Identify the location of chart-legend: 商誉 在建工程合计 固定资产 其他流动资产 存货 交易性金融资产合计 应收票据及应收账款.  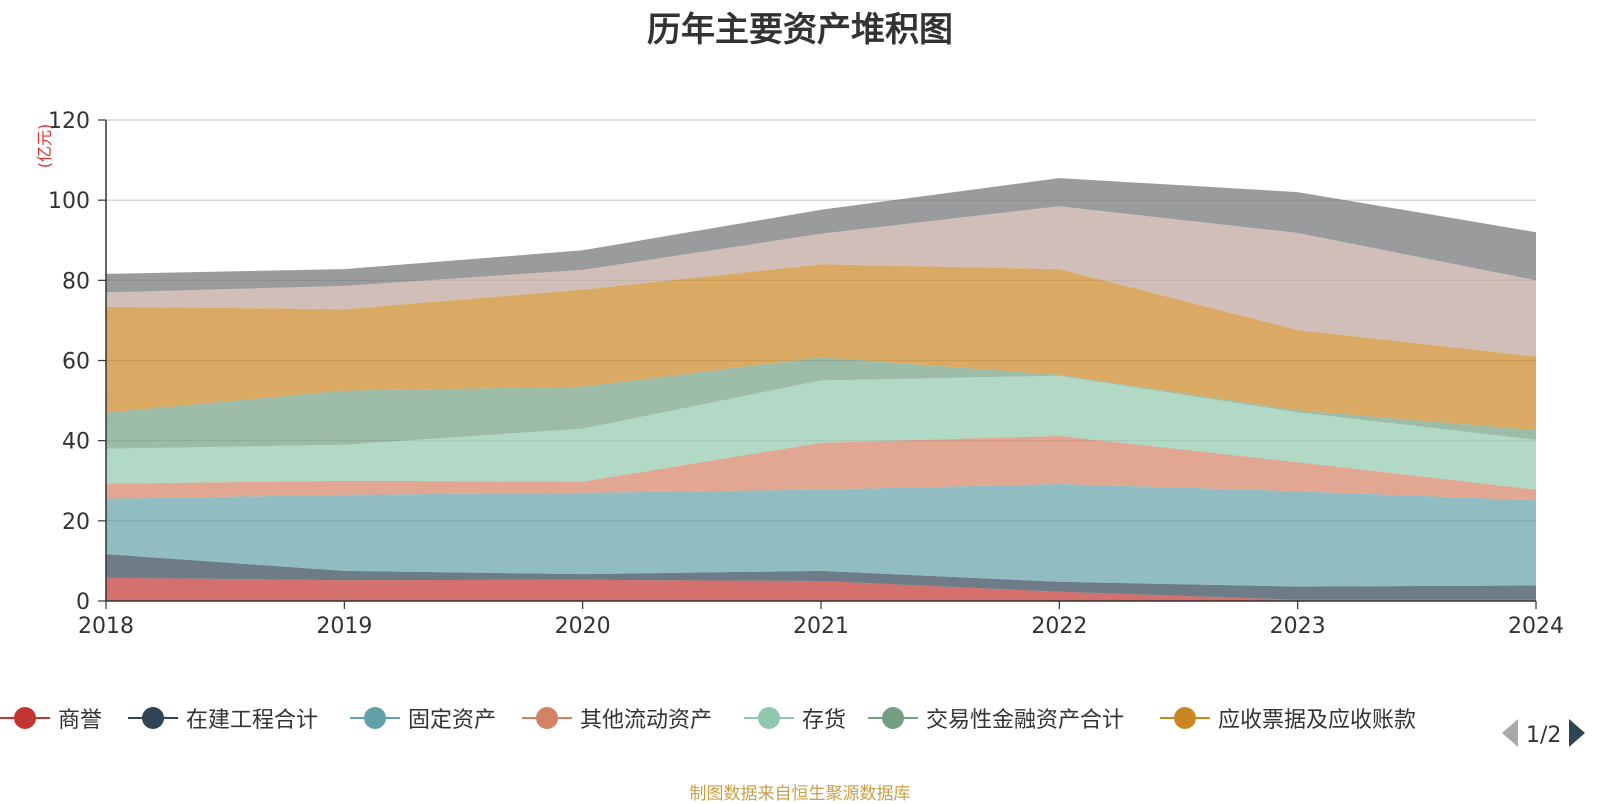
(800, 720).